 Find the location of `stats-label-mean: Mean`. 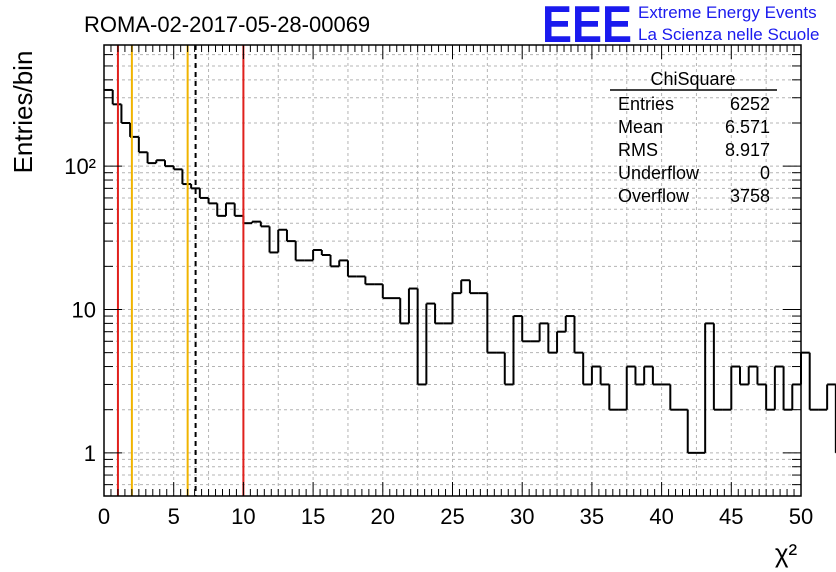

stats-label-mean: Mean is located at coordinates (640, 127).